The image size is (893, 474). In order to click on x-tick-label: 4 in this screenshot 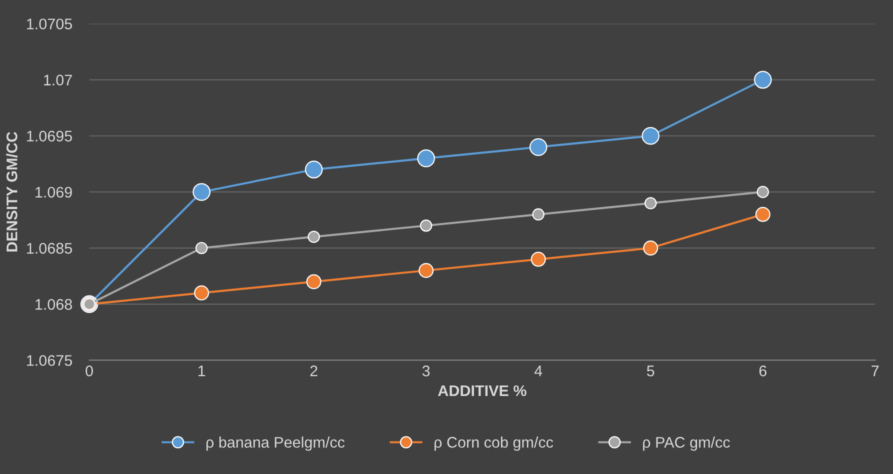, I will do `click(538, 371)`.